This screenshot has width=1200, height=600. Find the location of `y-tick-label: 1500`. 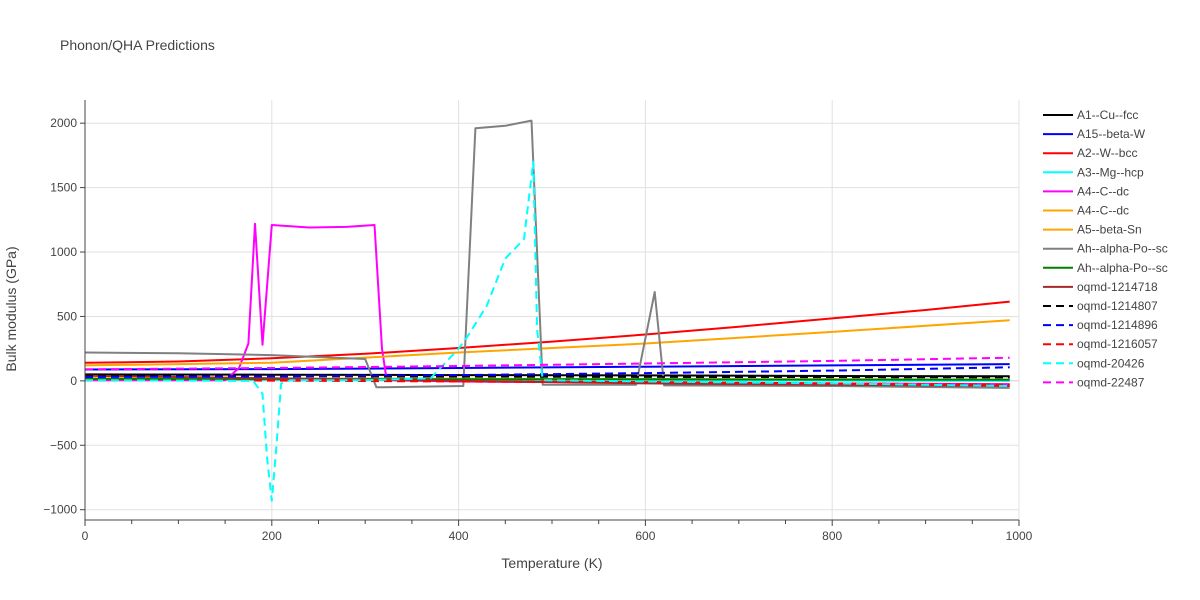

y-tick-label: 1500 is located at coordinates (63, 188).